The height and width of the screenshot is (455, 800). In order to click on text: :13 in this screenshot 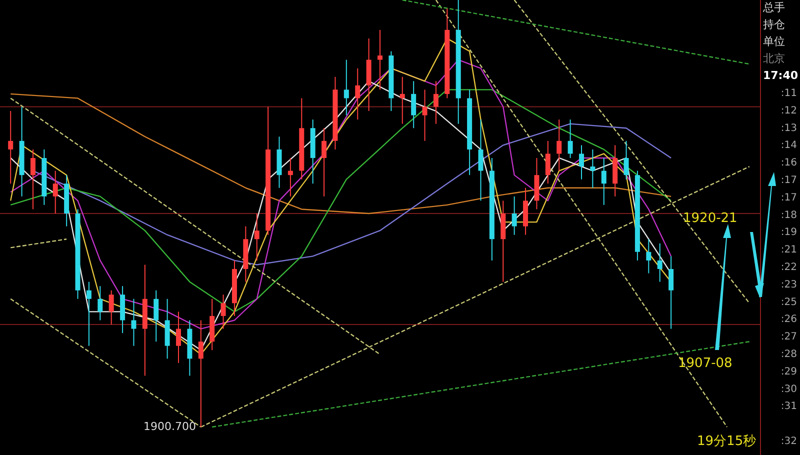, I will do `click(788, 128)`.